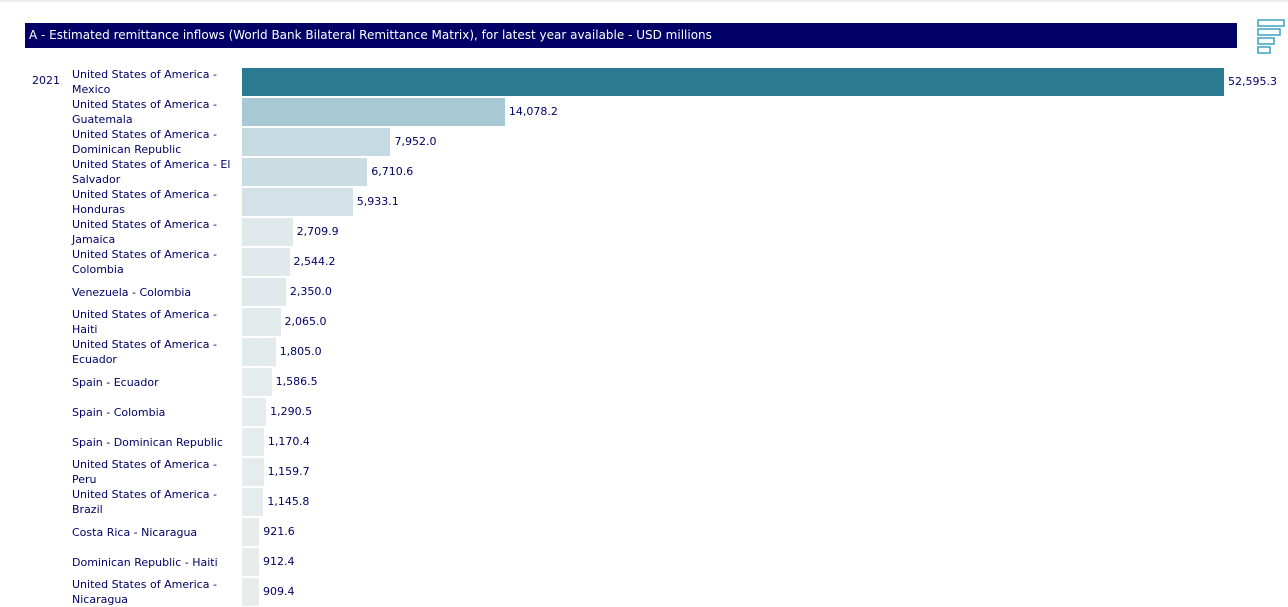 The width and height of the screenshot is (1288, 607). Describe the element at coordinates (144, 472) in the screenshot. I see `category-label: United States of America - Peru` at that location.